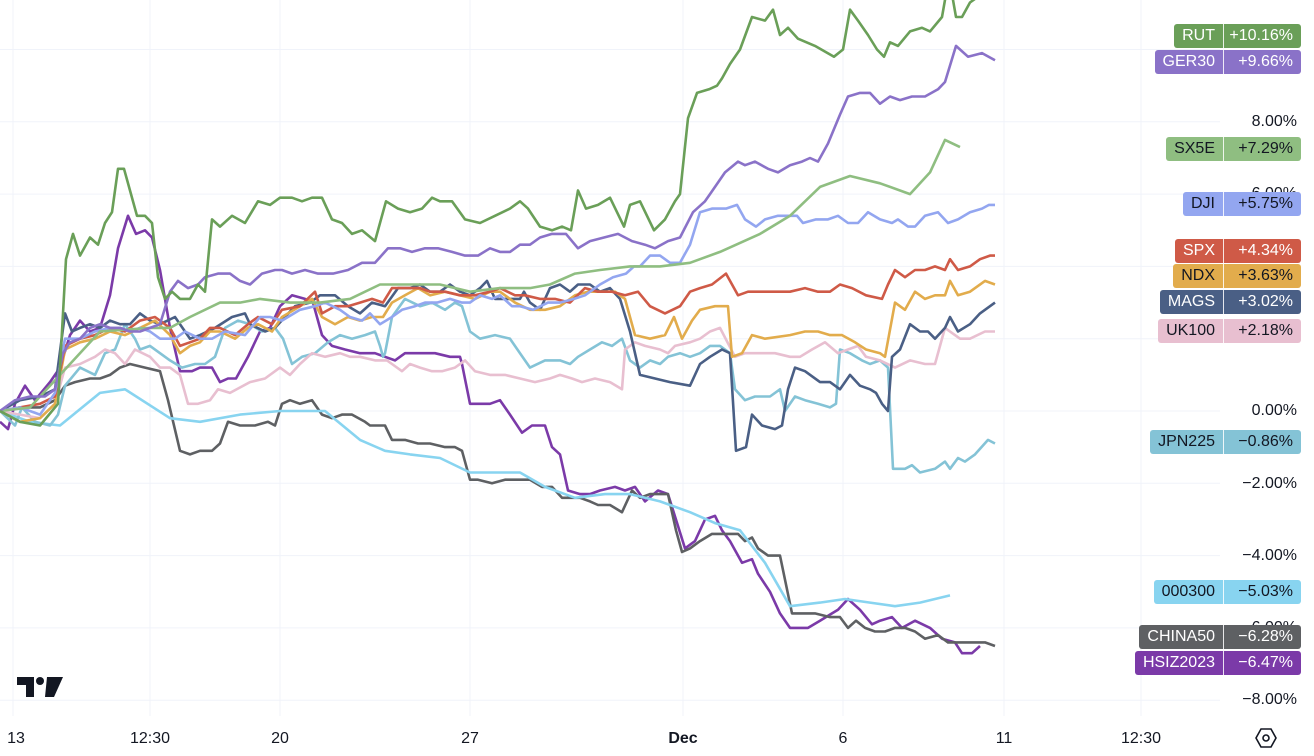 This screenshot has height=756, width=1314. I want to click on series-tag-value: −6.28%, so click(1262, 637).